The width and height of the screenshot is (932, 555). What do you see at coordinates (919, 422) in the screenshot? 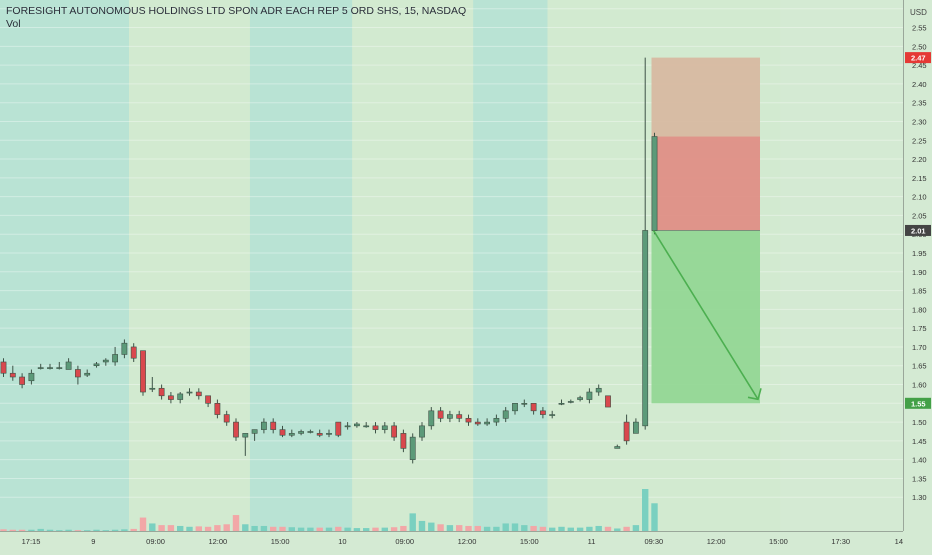
I see `price-tick-label: 1.50` at bounding box center [919, 422].